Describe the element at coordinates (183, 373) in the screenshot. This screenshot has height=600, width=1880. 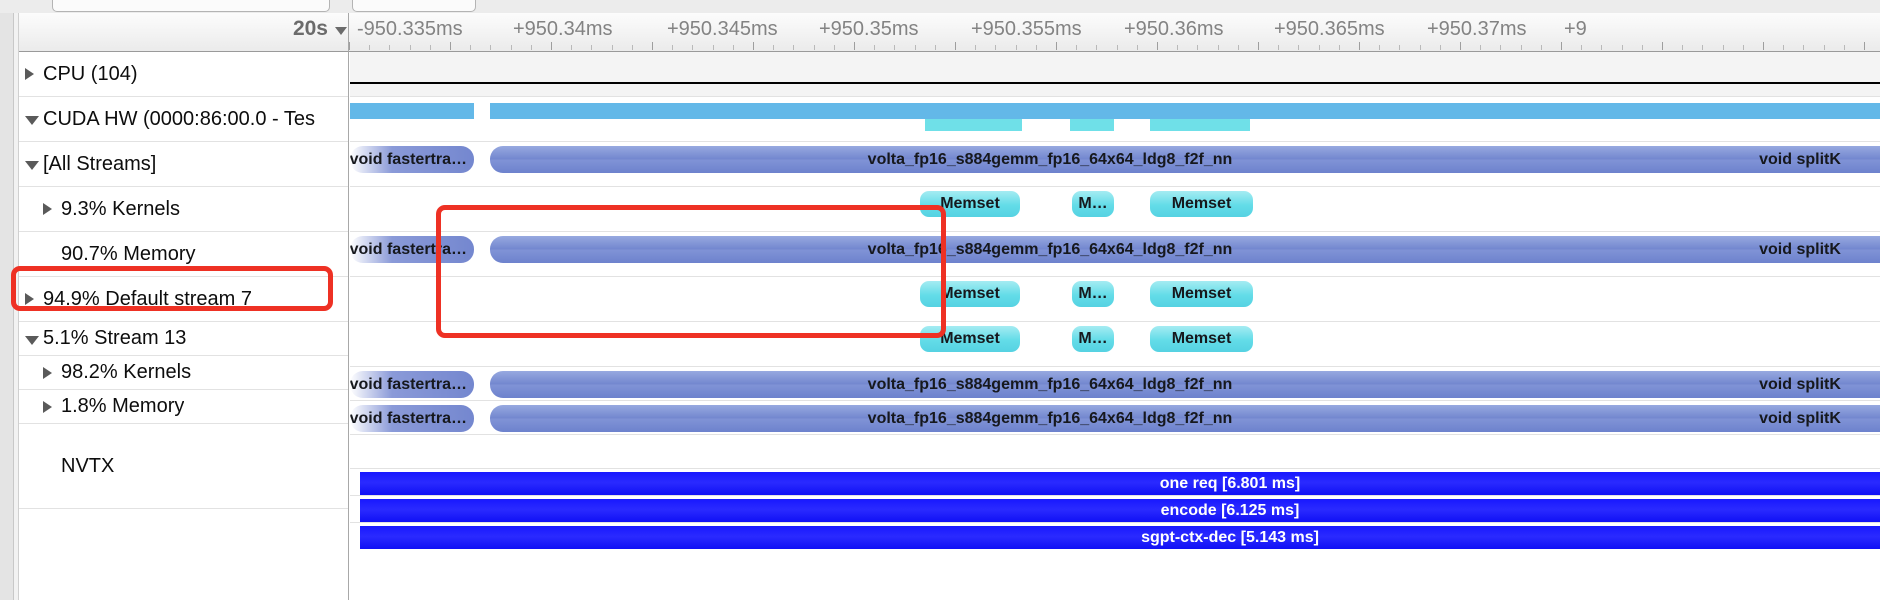
I see `tree-row: 98.2% Kernels` at that location.